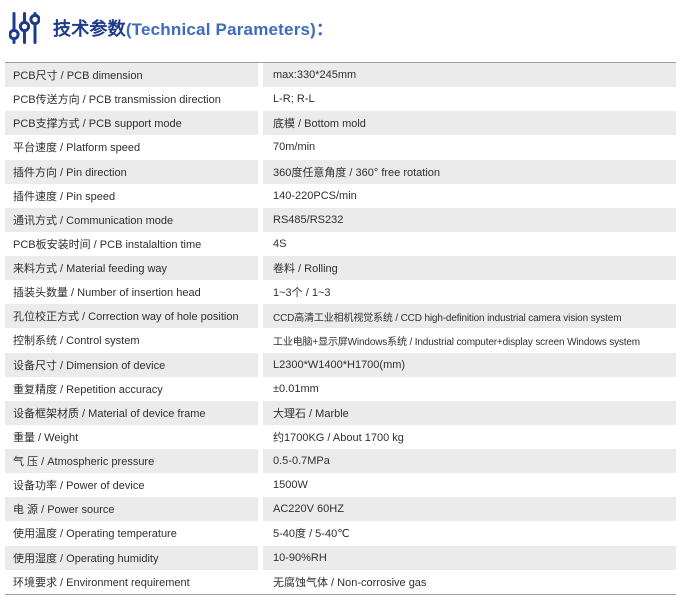  I want to click on param-value: 360度任意角度 / 360° free rotation, so click(469, 171).